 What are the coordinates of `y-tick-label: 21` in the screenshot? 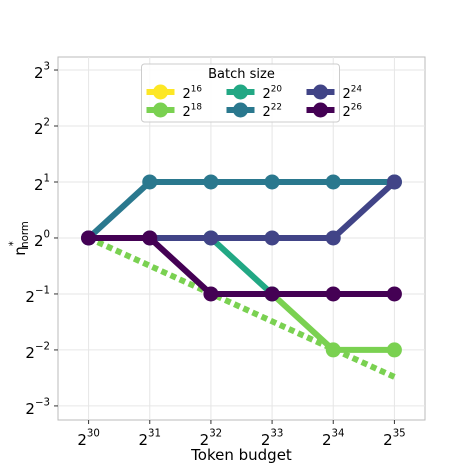 It's located at (42, 184).